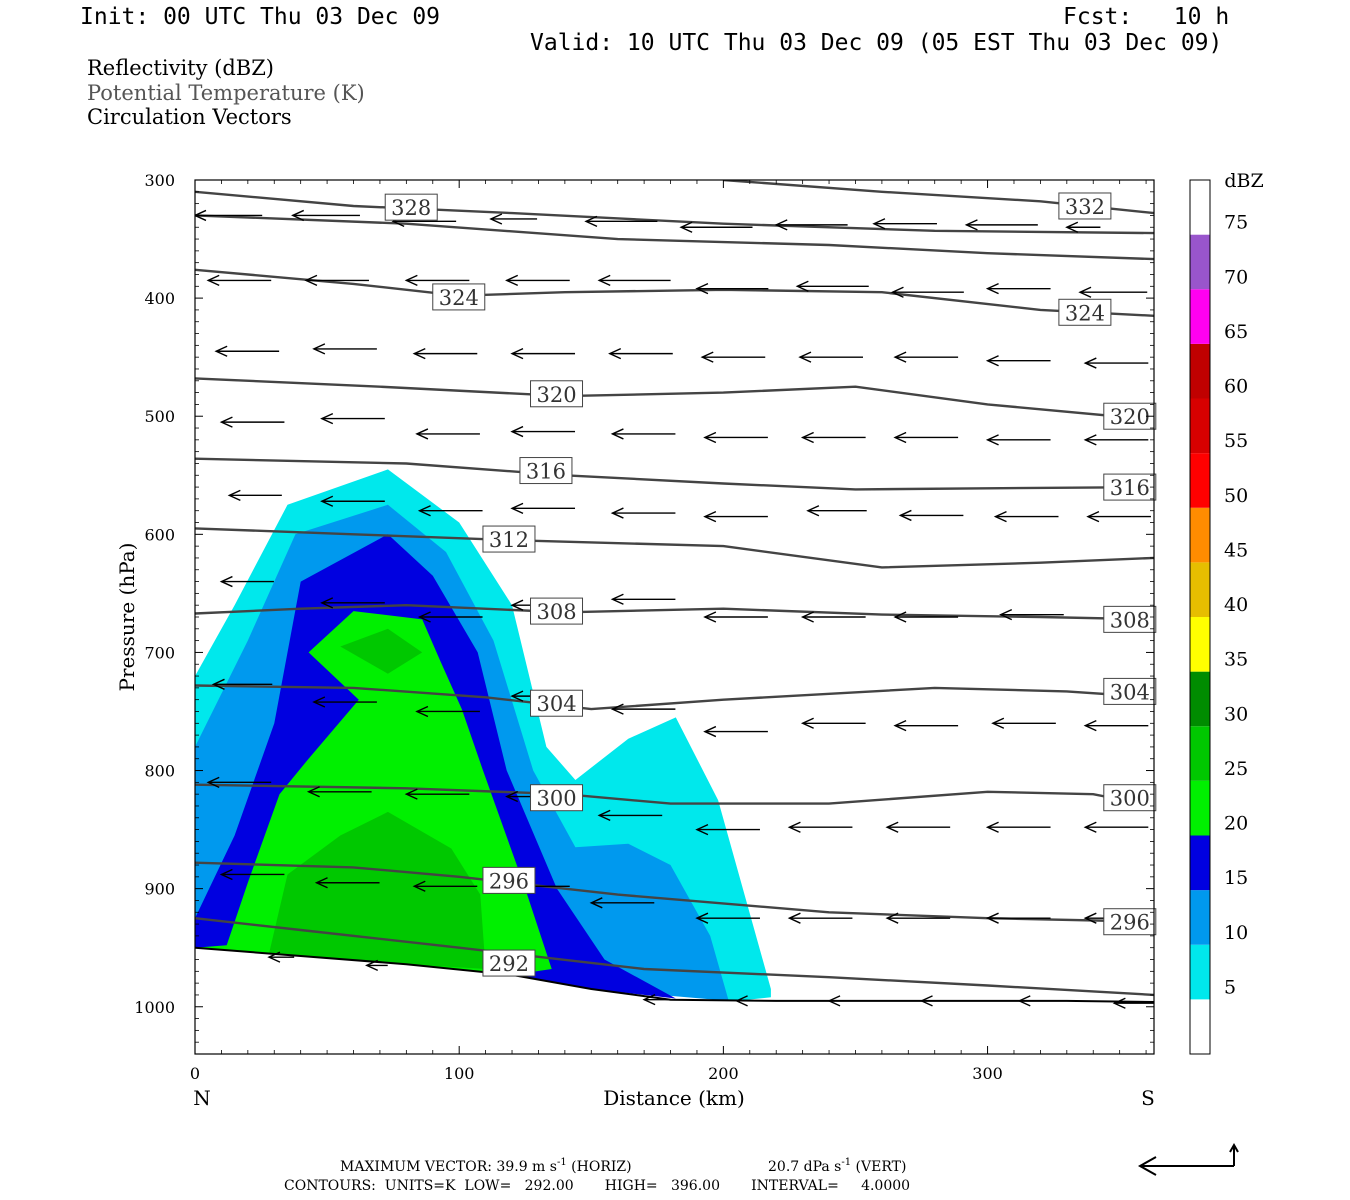  What do you see at coordinates (1200, 617) in the screenshot?
I see `colorbar-border` at bounding box center [1200, 617].